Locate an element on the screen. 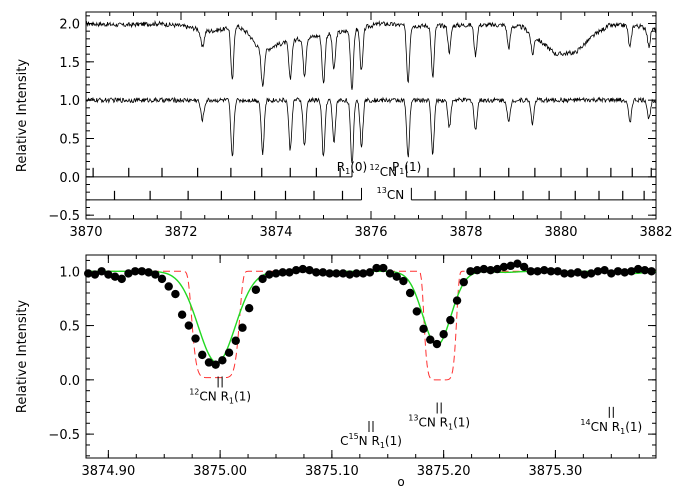  x-tick-label: 3875.10 is located at coordinates (332, 471).